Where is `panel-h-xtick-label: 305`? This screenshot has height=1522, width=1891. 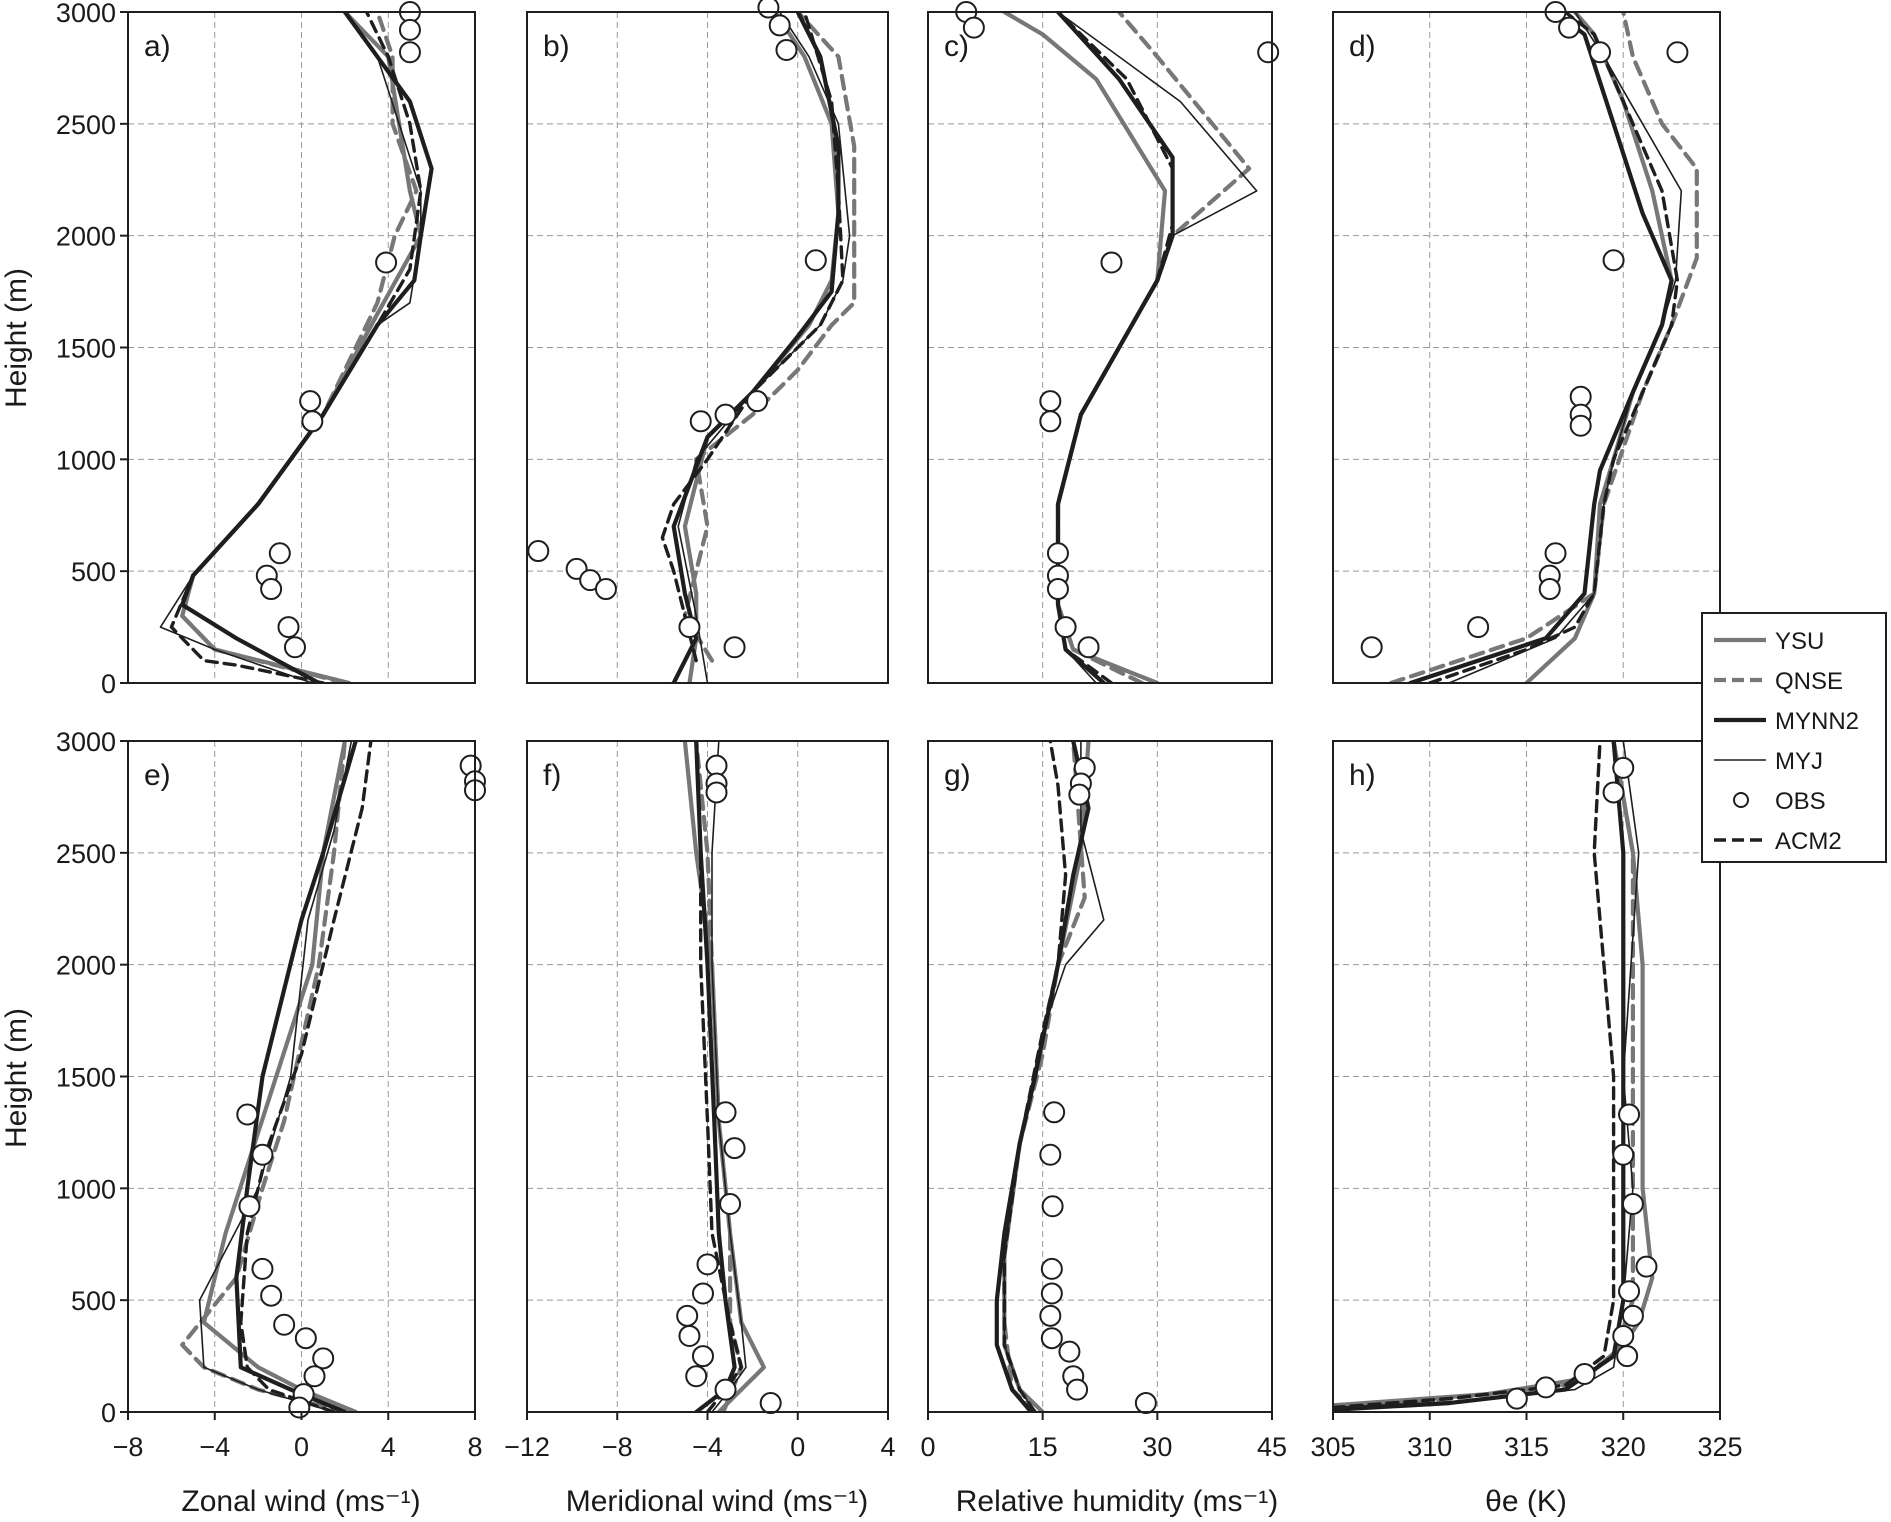 panel-h-xtick-label: 305 is located at coordinates (1332, 1447).